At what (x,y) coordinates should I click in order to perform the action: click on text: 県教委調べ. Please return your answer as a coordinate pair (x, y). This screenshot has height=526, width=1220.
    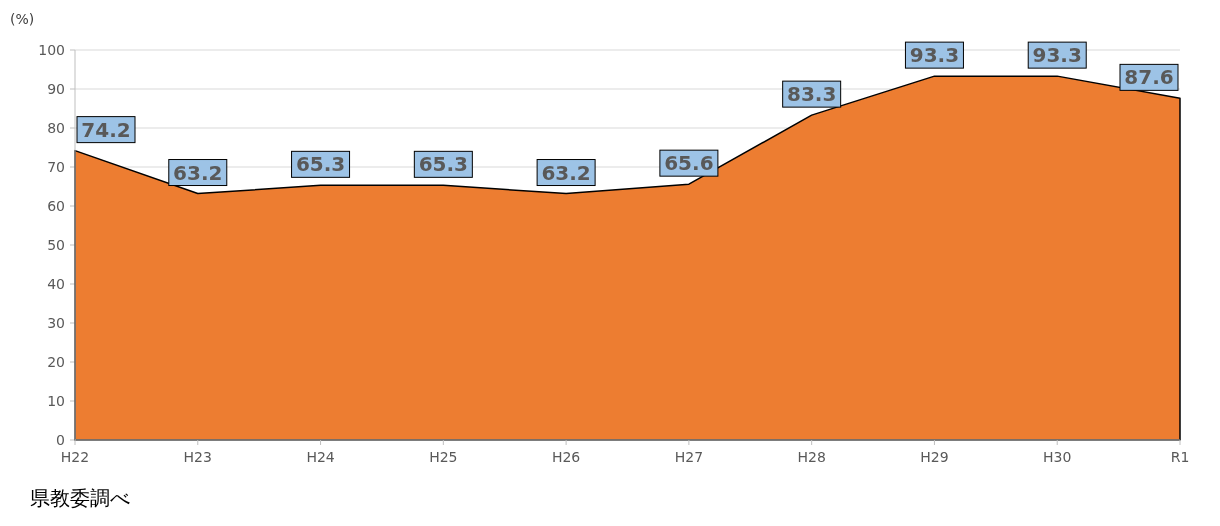
    Looking at the image, I should click on (80, 498).